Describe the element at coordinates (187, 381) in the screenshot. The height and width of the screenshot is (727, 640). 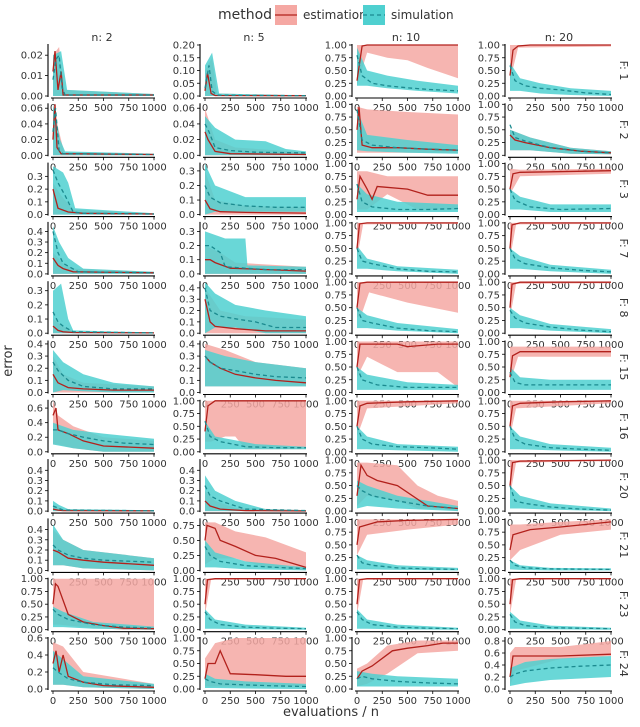
I see `y-tick-label: 0.1` at that location.